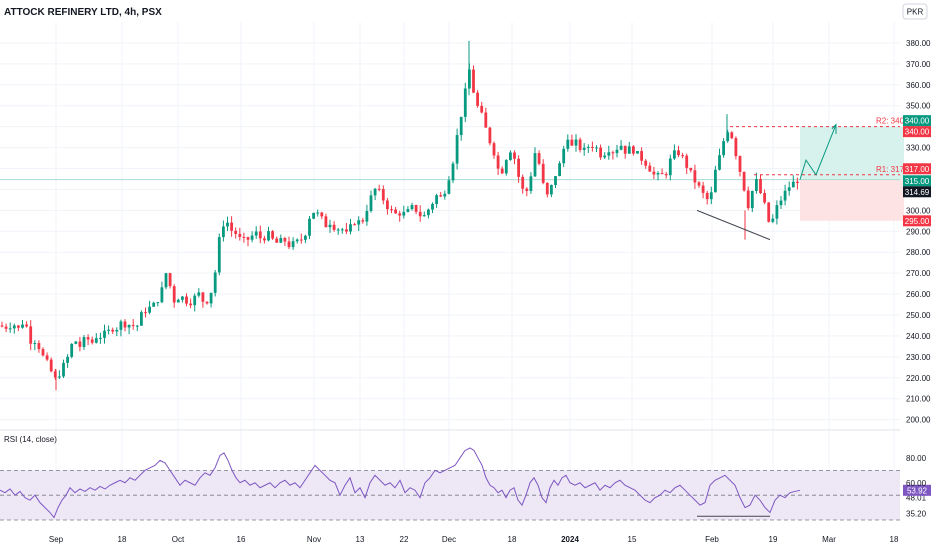  I want to click on price-tick-label: 260.00, so click(918, 294).